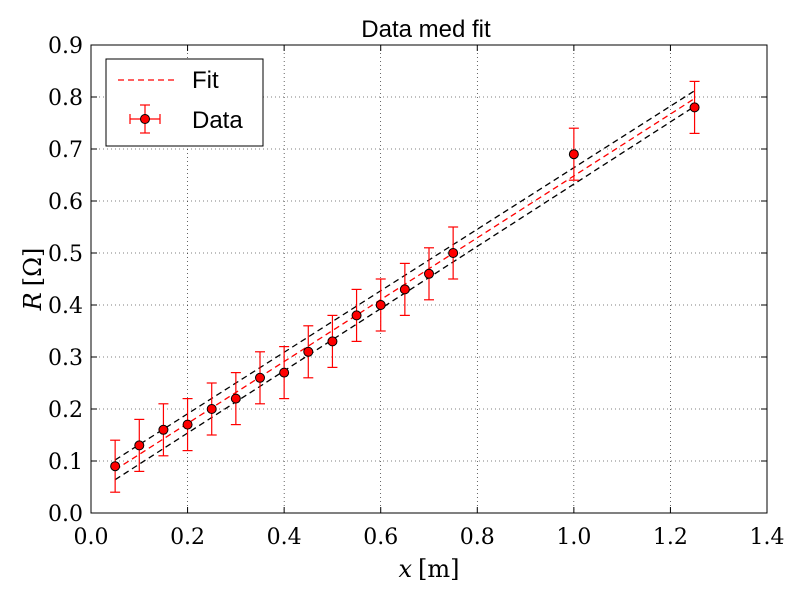 The image size is (800, 600). I want to click on y-tick-label: 0.4, so click(65, 306).